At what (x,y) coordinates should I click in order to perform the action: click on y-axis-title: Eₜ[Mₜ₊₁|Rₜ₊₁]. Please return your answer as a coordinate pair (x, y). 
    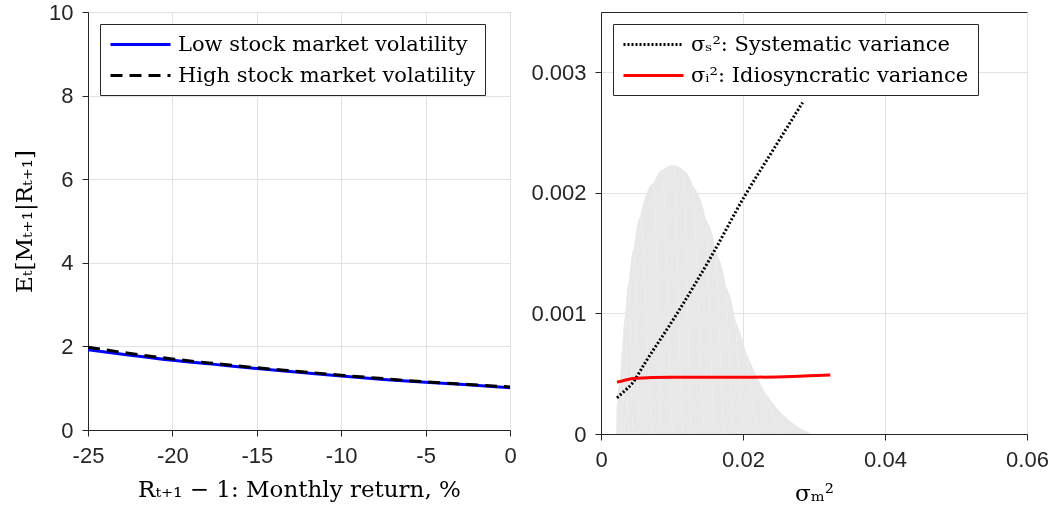
    Looking at the image, I should click on (25, 221).